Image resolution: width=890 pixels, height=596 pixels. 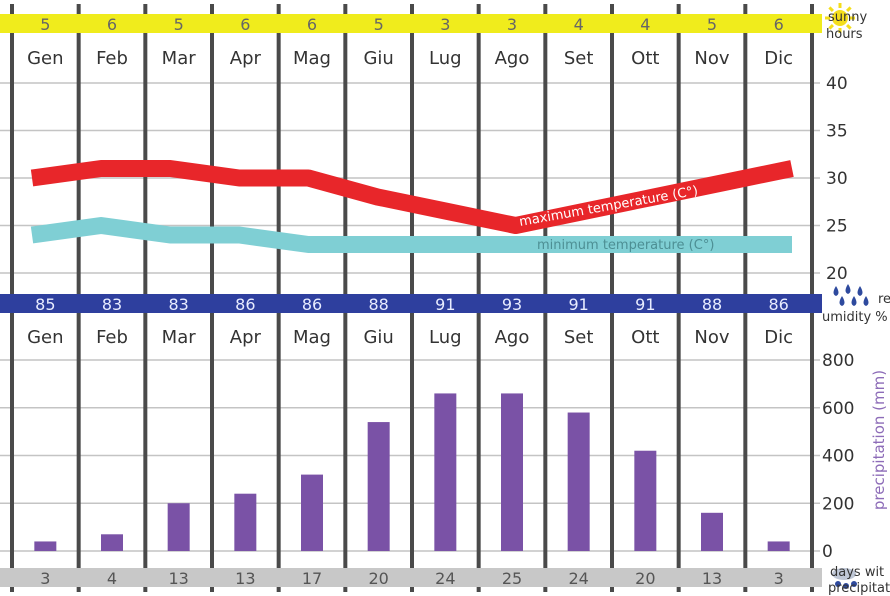 I want to click on rain-days-value: 25, so click(x=512, y=578).